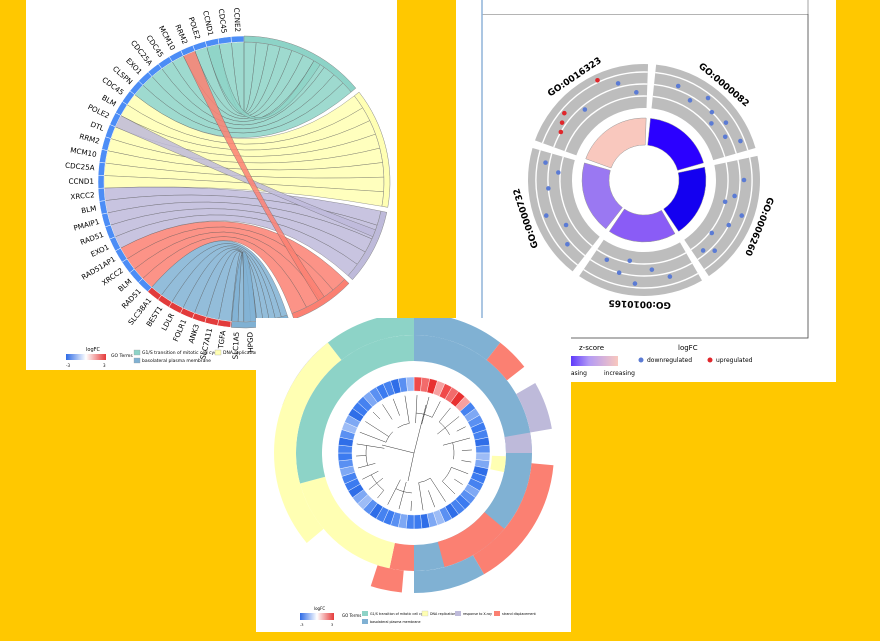  Describe the element at coordinates (195, 28) in the screenshot. I see `chord-gene-label: POLE2` at that location.